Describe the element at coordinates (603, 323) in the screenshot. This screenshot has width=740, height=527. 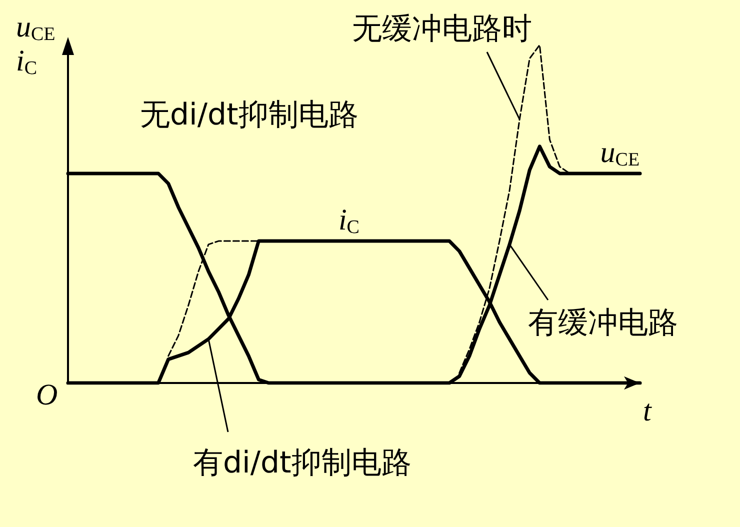
I see `annotation: 有缓冲电路` at that location.